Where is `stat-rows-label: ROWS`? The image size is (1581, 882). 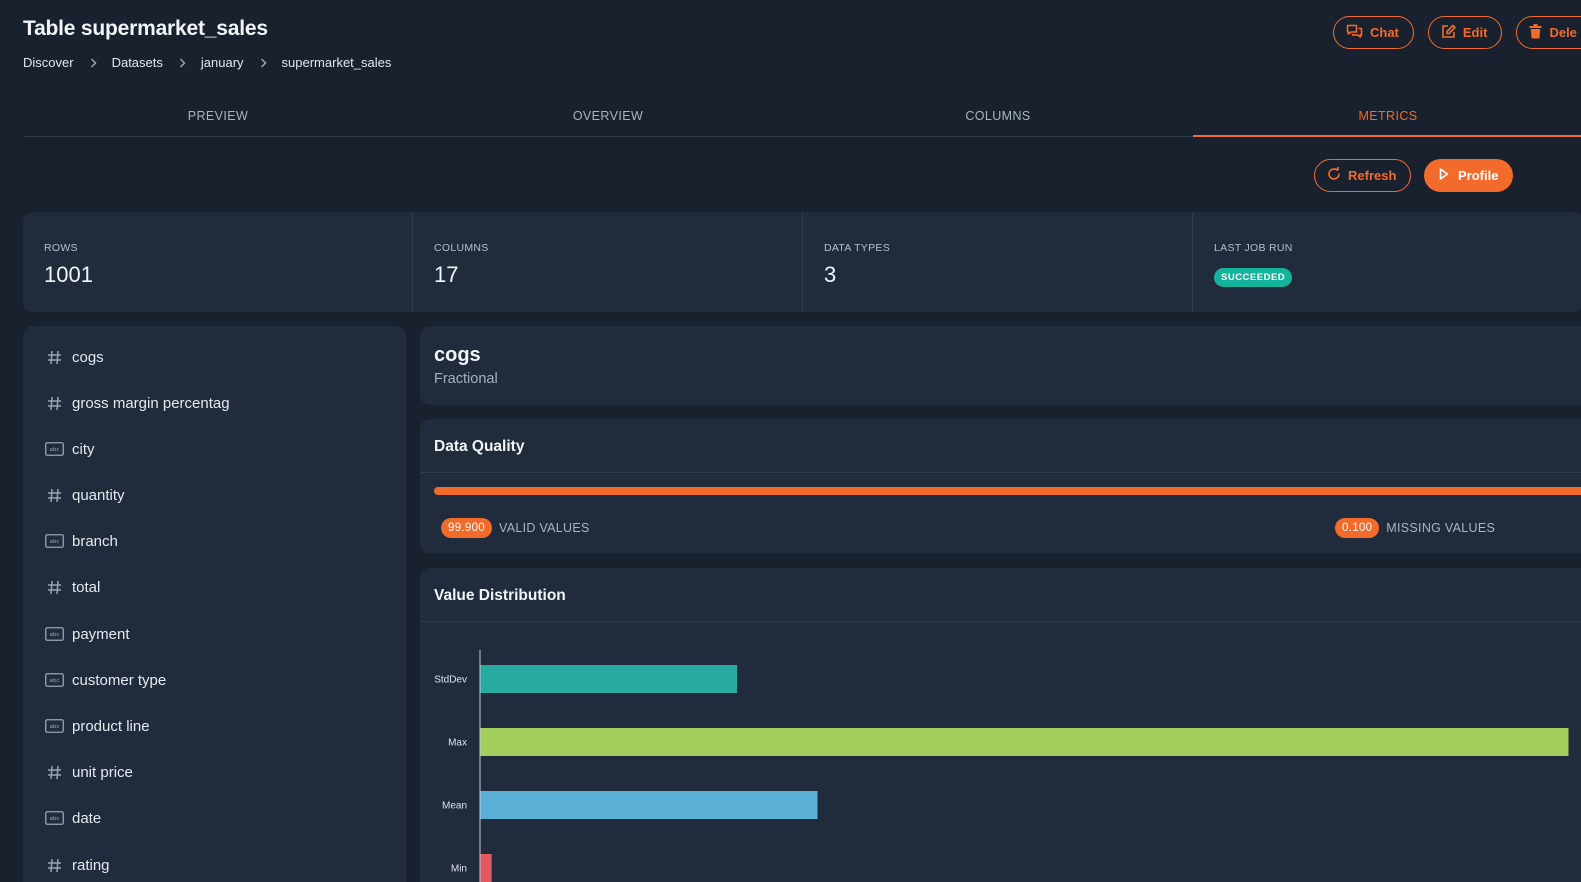
stat-rows-label: ROWS is located at coordinates (61, 248).